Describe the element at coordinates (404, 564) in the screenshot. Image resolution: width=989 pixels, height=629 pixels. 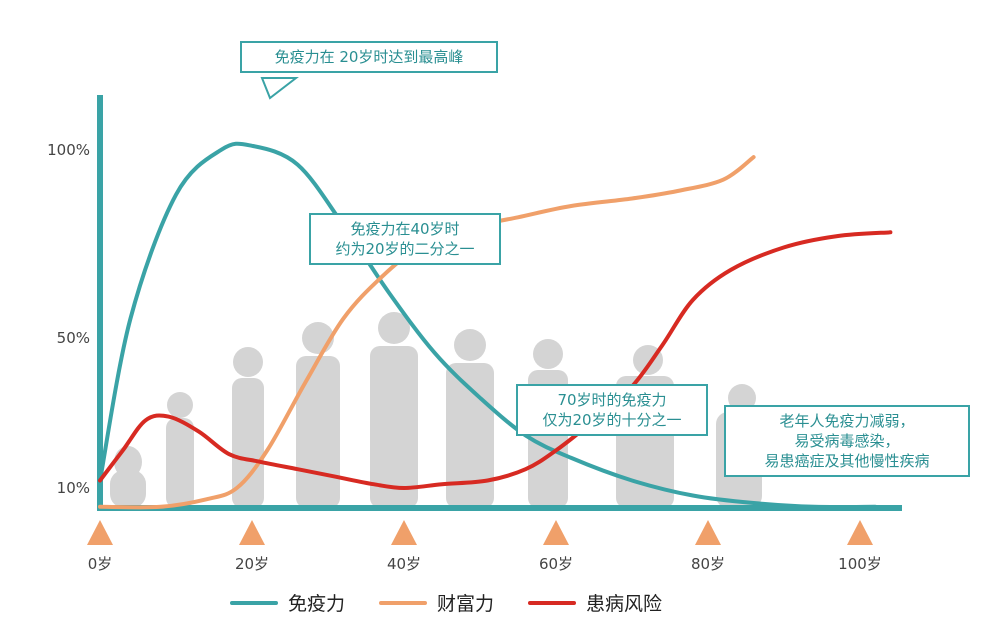
I see `x-tick-label-40: 40岁` at that location.